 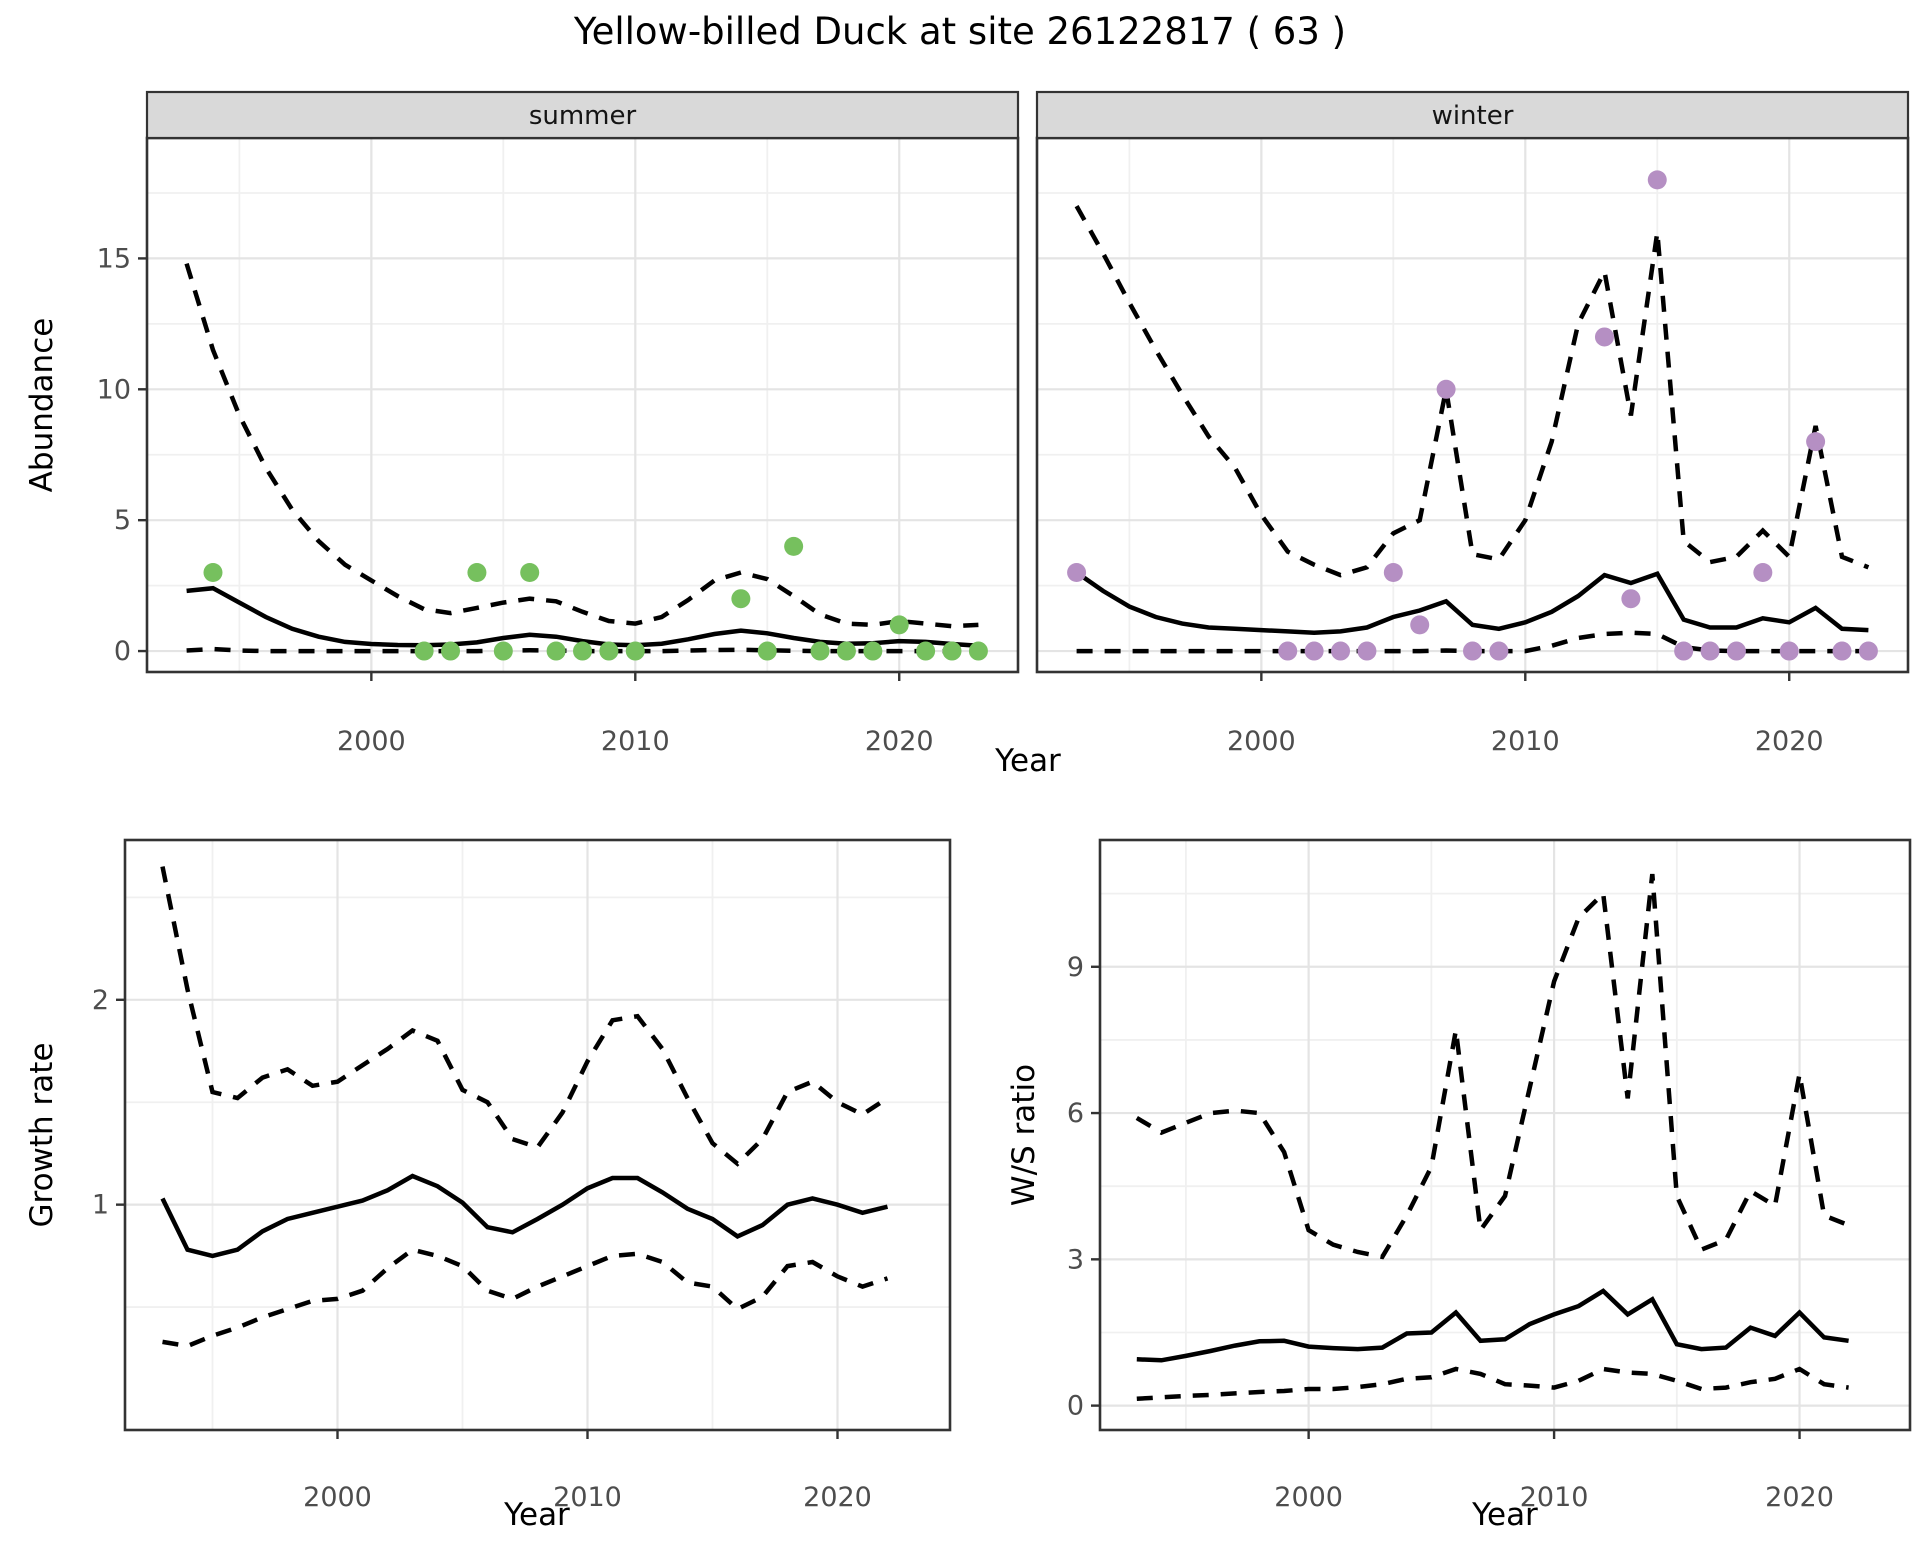 I want to click on axis-ticks: 2000 2010 2020 1 2, so click(x=482, y=1249).